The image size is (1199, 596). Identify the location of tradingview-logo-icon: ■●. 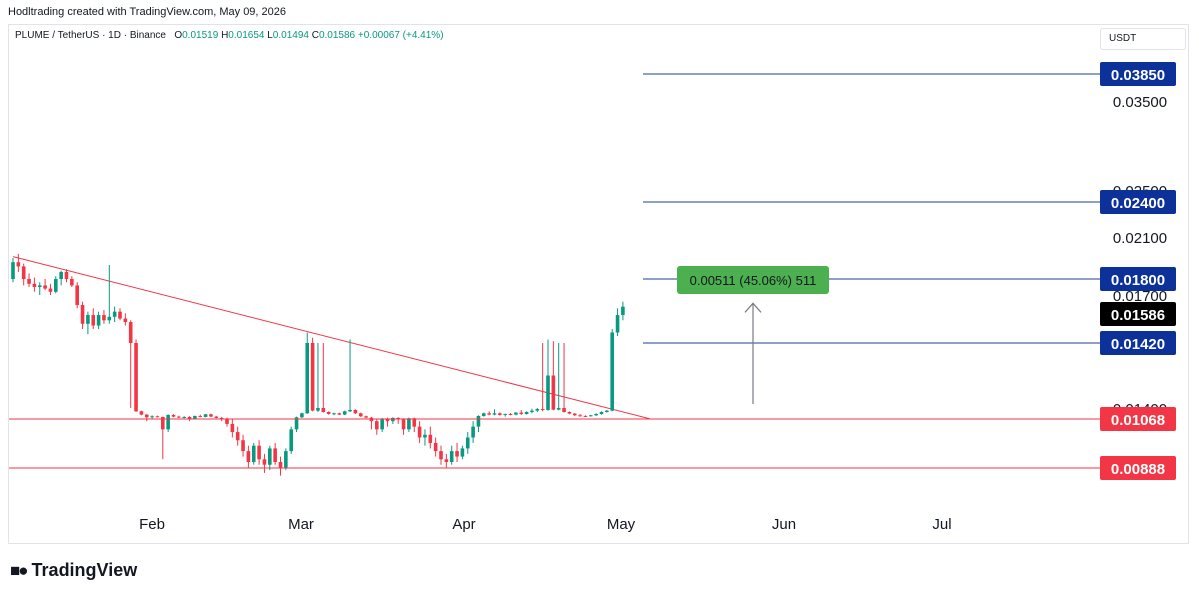
(19, 570).